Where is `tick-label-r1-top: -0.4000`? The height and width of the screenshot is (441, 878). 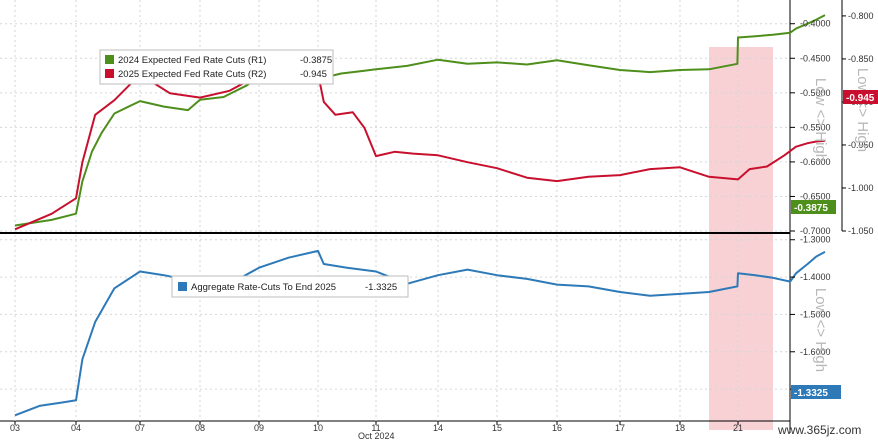
tick-label-r1-top: -0.4000 is located at coordinates (815, 24).